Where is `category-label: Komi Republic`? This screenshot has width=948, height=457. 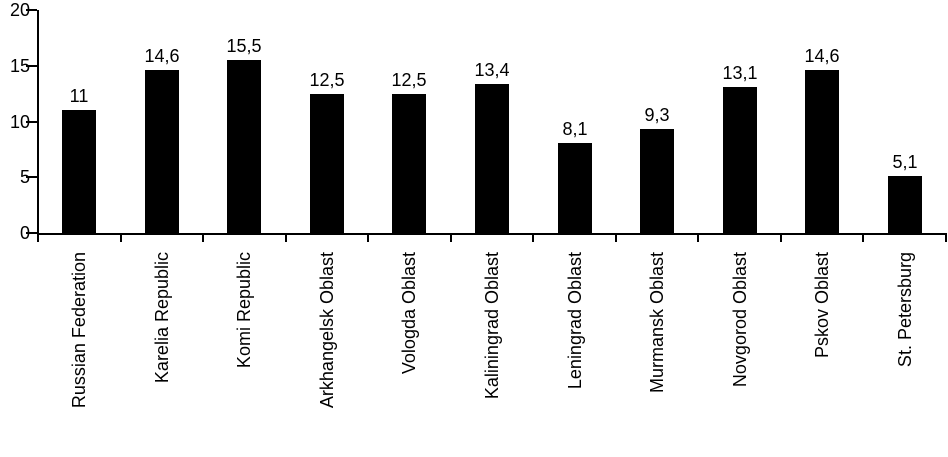
category-label: Komi Republic is located at coordinates (244, 310).